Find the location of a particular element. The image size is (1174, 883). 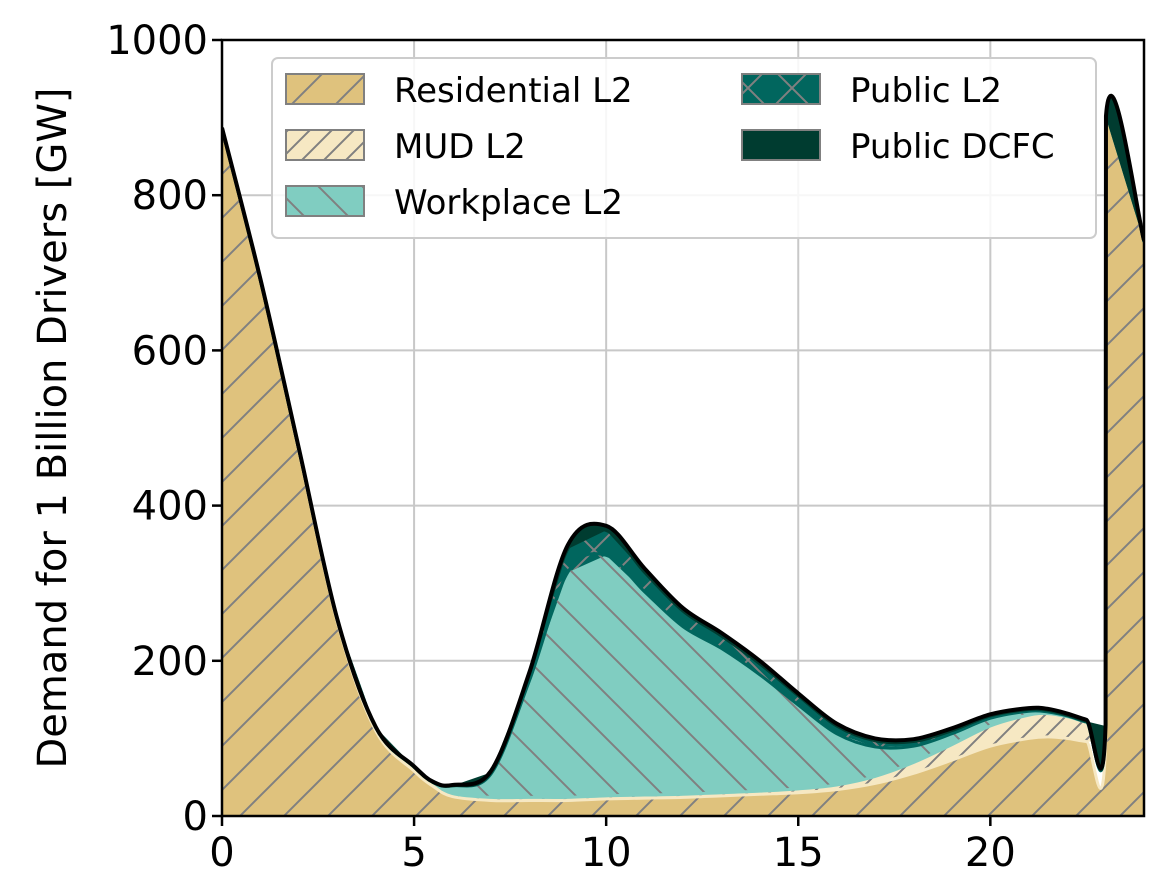

legend-label: MUD L2 is located at coordinates (460, 147).